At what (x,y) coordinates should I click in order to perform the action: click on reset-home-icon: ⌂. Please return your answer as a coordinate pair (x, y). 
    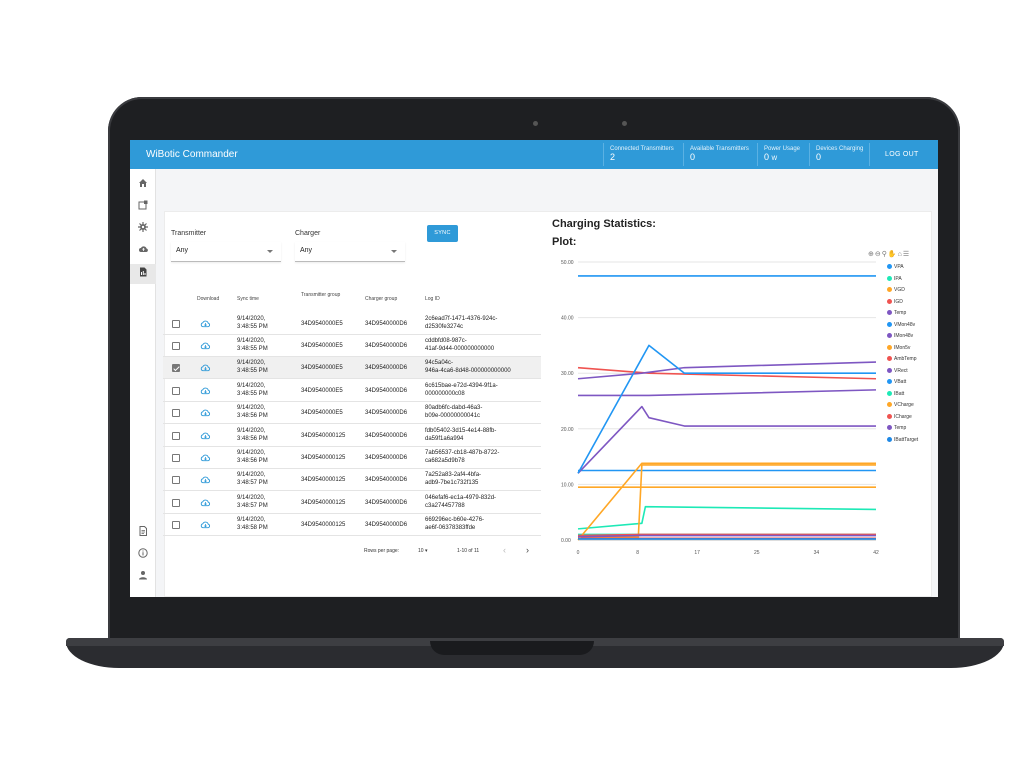
    Looking at the image, I should click on (900, 254).